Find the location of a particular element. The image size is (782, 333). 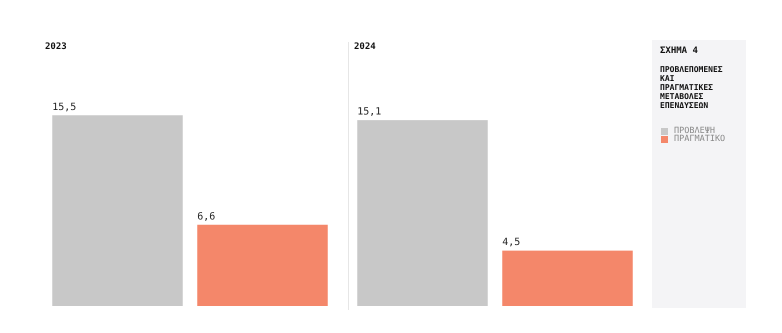

text: ΠΡΟΒΛΕΠΟΜΕΝΕΣ ΚΑΙ ΠΡΑΓΜΑΤΙΚΕΣ ΜΕΤΑΒΟΛΕΣ ΕΠΕΝΔΥΣΕΩΝ is located at coordinates (692, 87).